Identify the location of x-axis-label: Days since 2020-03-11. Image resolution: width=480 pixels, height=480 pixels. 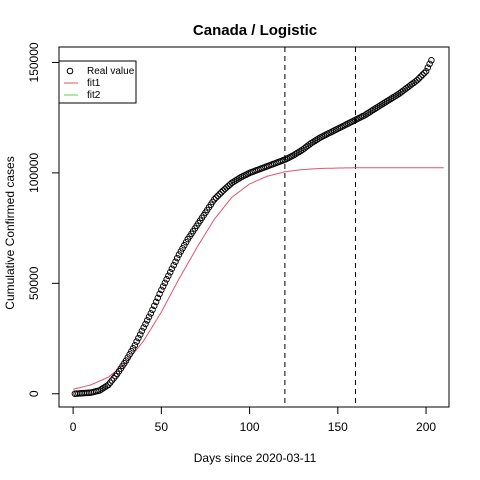
(255, 458).